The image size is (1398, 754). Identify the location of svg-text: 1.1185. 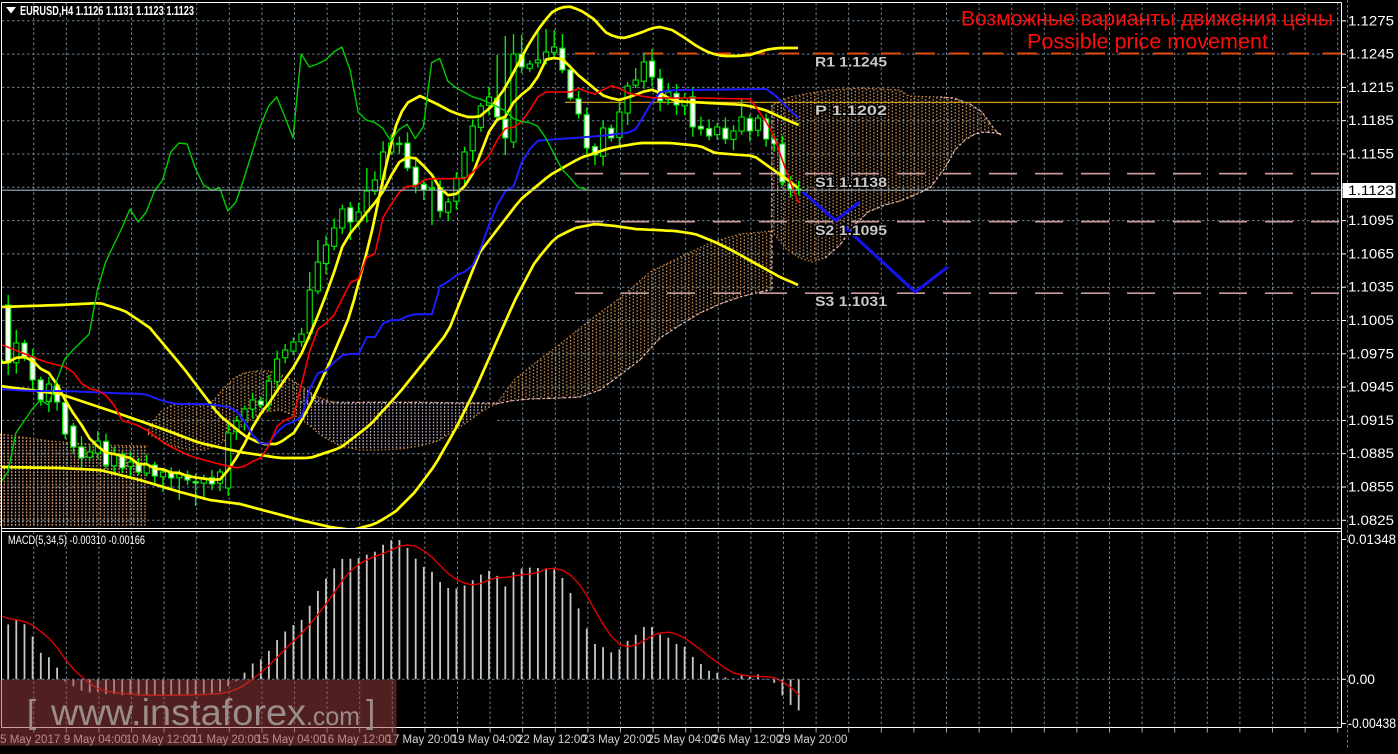
(1371, 120).